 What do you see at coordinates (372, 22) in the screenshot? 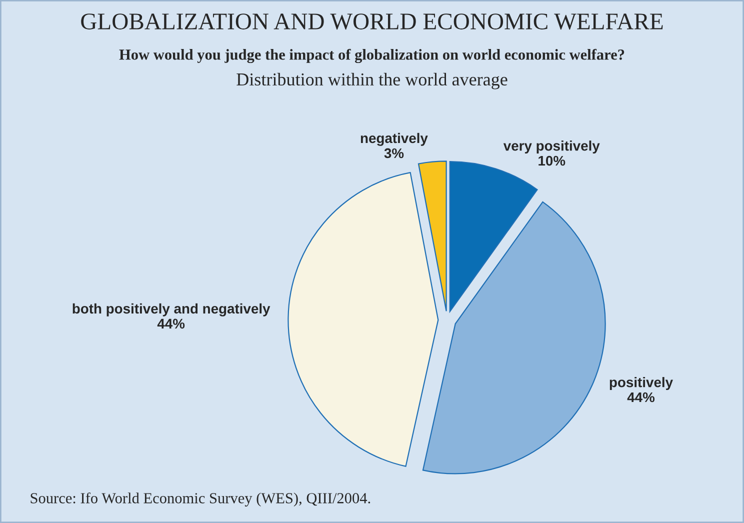
I see `chart-title: GLOBALIZATION AND WORLD ECONOMIC WELFARE` at bounding box center [372, 22].